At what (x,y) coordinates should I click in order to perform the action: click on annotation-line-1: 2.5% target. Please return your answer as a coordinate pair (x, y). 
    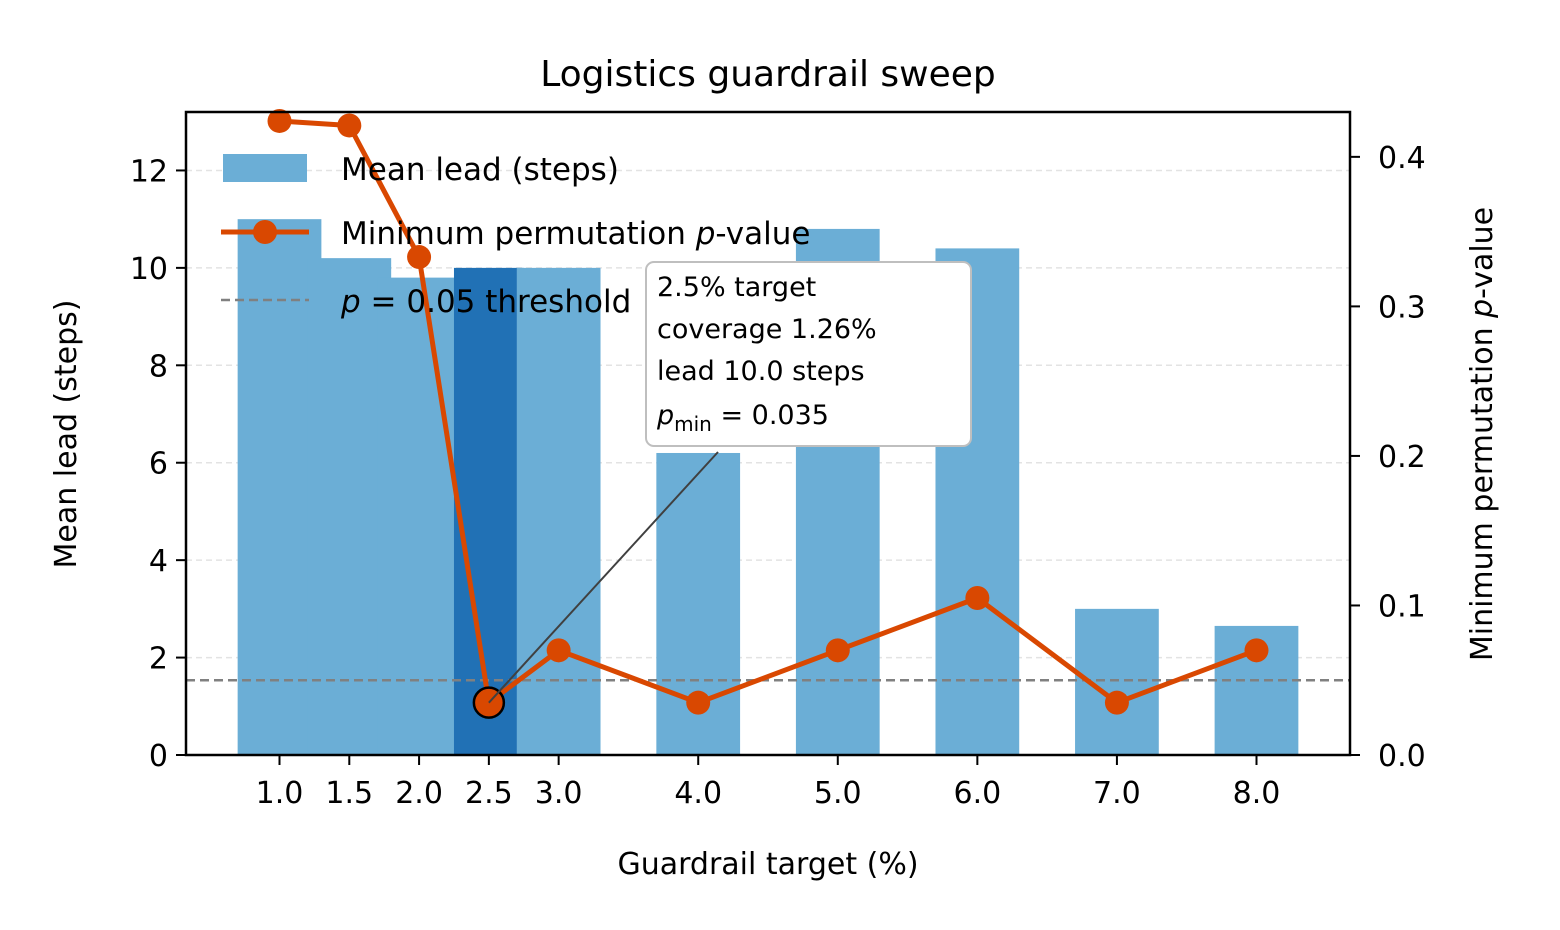
    Looking at the image, I should click on (736, 287).